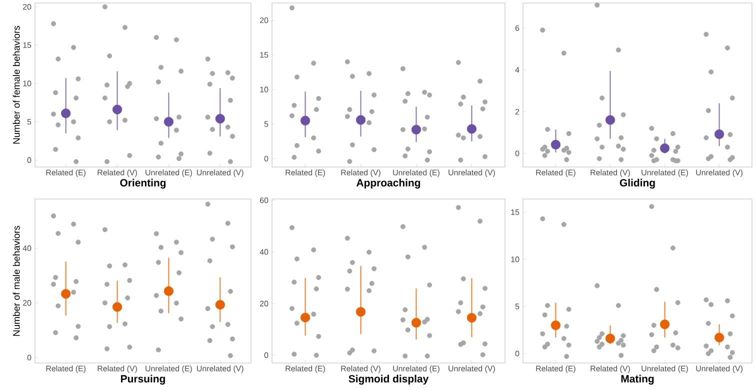 Image resolution: width=756 pixels, height=390 pixels. I want to click on y-axis-title: Number of female behaviors, so click(16, 85).